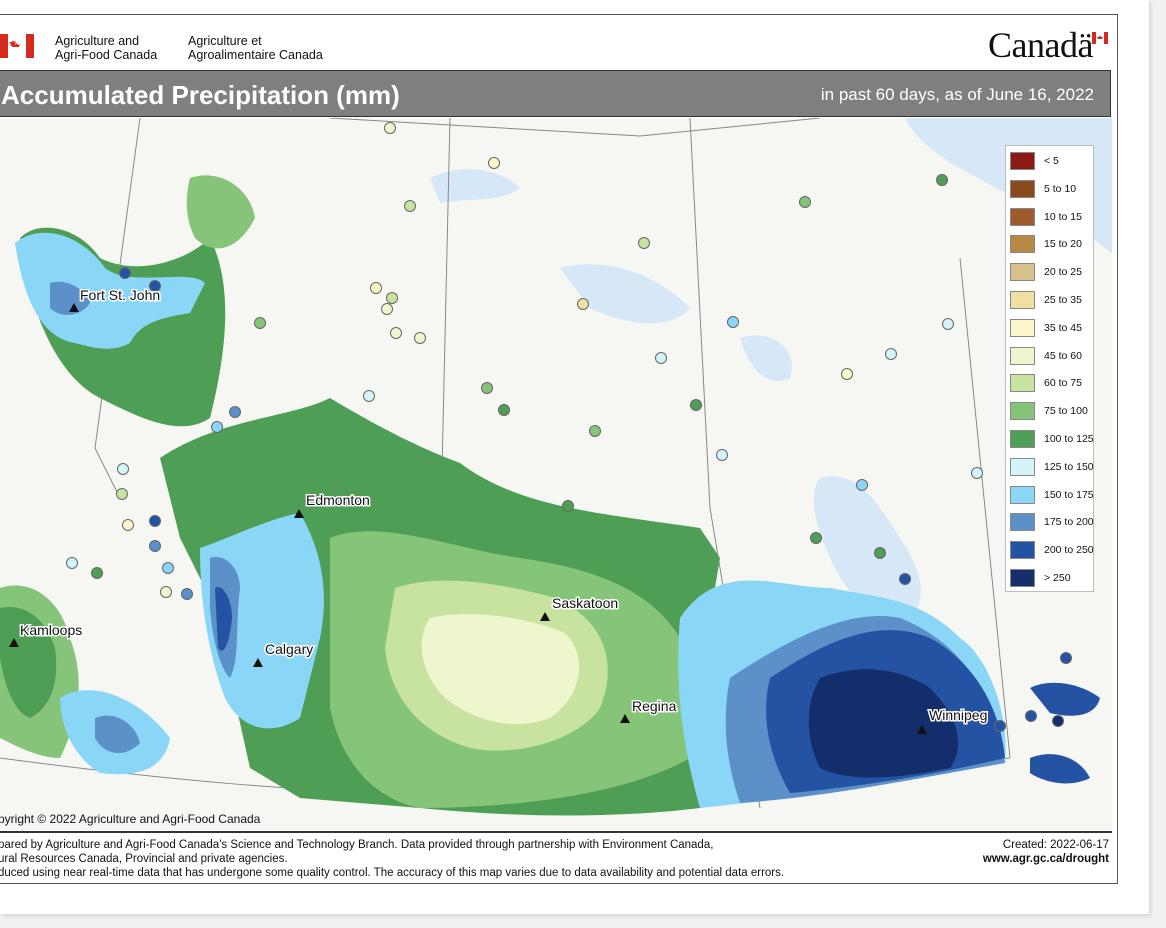 The width and height of the screenshot is (1166, 928). I want to click on legend-item: 200 to 250, so click(1052, 550).